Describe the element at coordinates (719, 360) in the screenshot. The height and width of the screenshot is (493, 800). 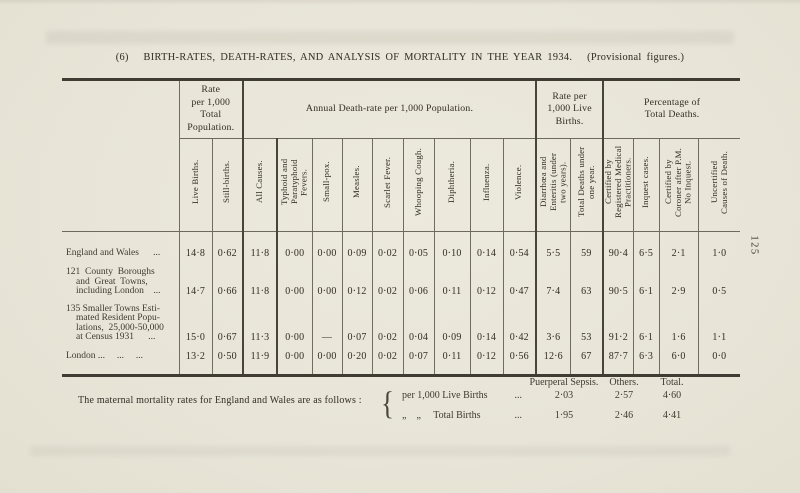
I see `data-cell: 0·0` at that location.